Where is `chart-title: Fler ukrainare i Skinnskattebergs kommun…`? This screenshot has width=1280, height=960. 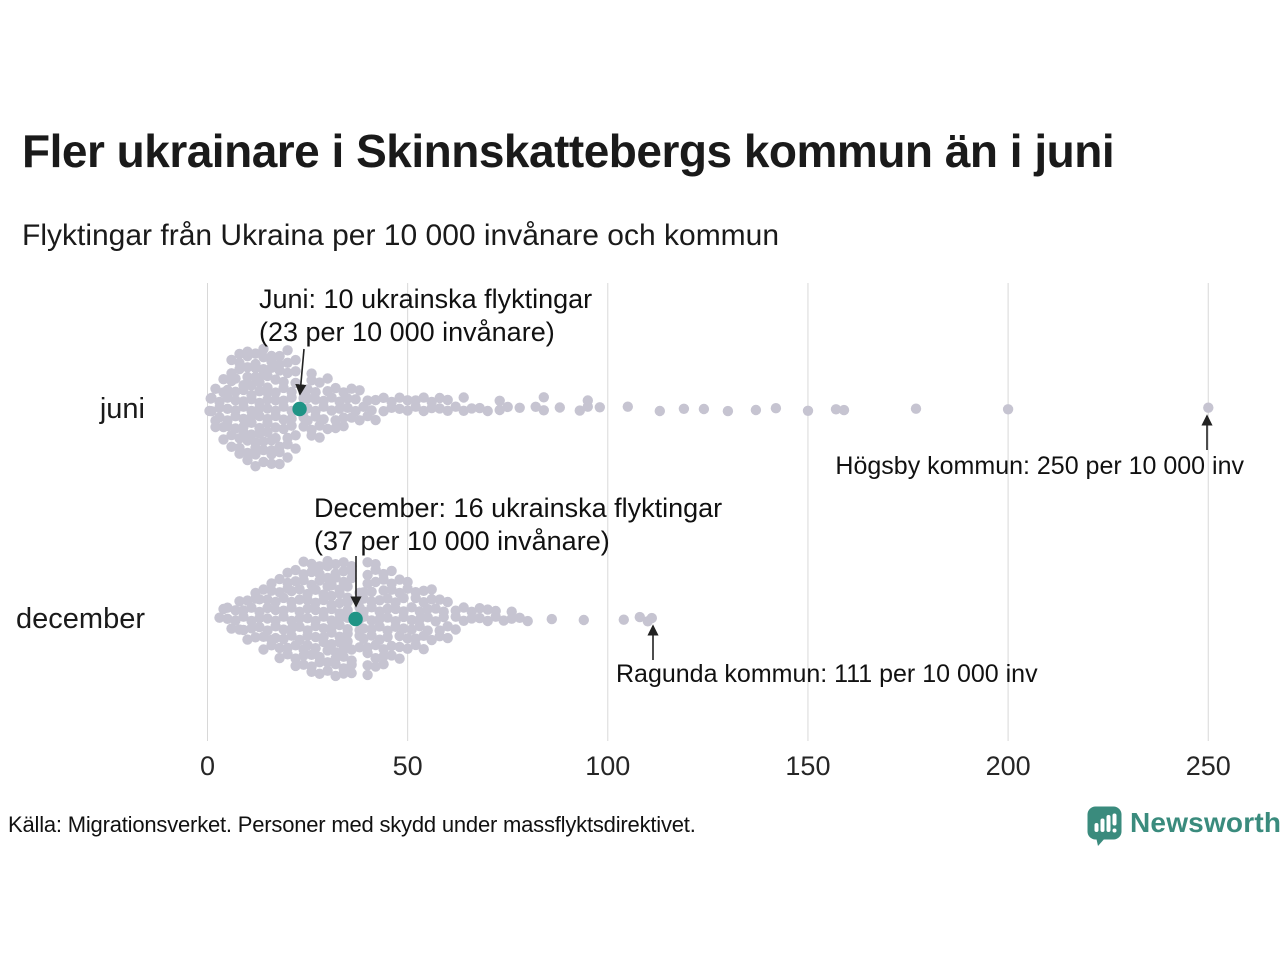
chart-title: Fler ukrainare i Skinnskattebergs kommun… is located at coordinates (568, 151).